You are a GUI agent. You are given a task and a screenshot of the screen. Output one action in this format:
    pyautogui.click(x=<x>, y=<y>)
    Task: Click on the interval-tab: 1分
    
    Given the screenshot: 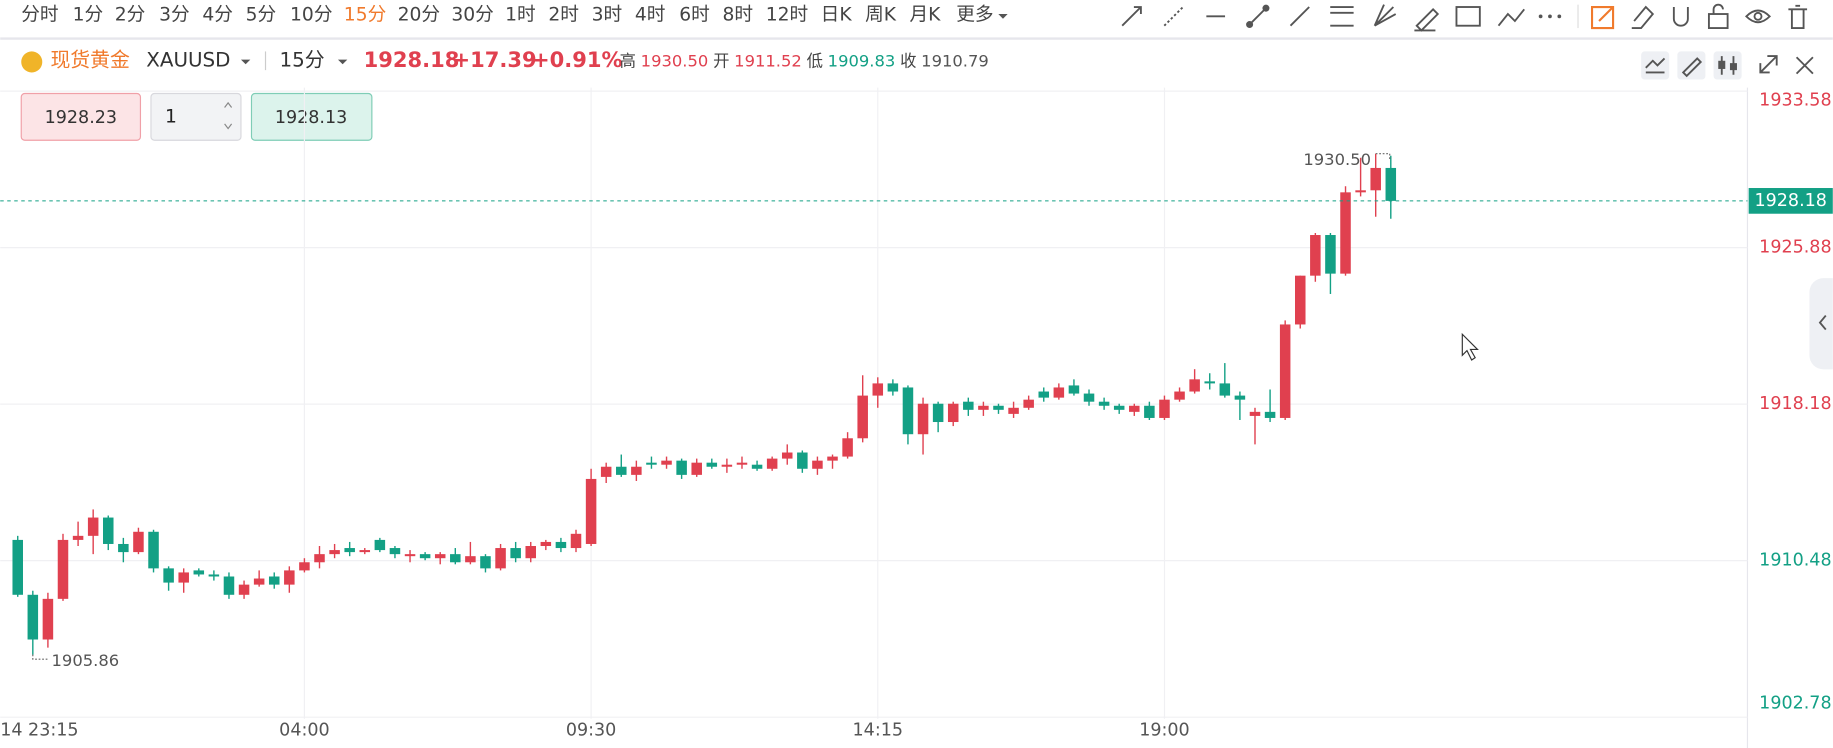 What is the action you would take?
    pyautogui.click(x=88, y=15)
    